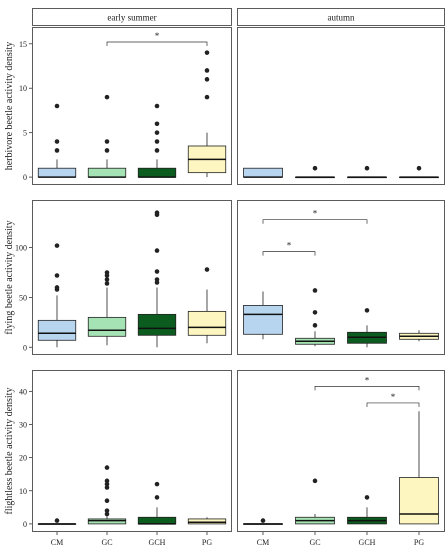  Describe the element at coordinates (23, 44) in the screenshot. I see `y-tick-label: 15` at that location.